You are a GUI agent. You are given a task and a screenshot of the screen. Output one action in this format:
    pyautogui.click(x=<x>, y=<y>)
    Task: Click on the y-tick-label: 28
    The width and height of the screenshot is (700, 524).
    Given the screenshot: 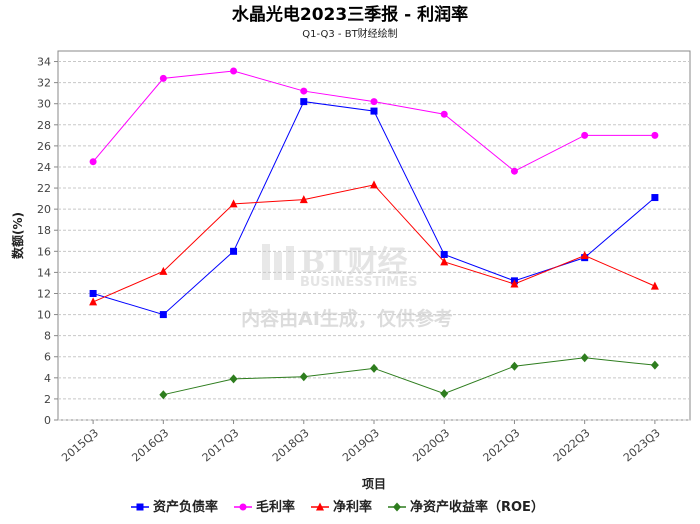 What is the action you would take?
    pyautogui.click(x=44, y=125)
    